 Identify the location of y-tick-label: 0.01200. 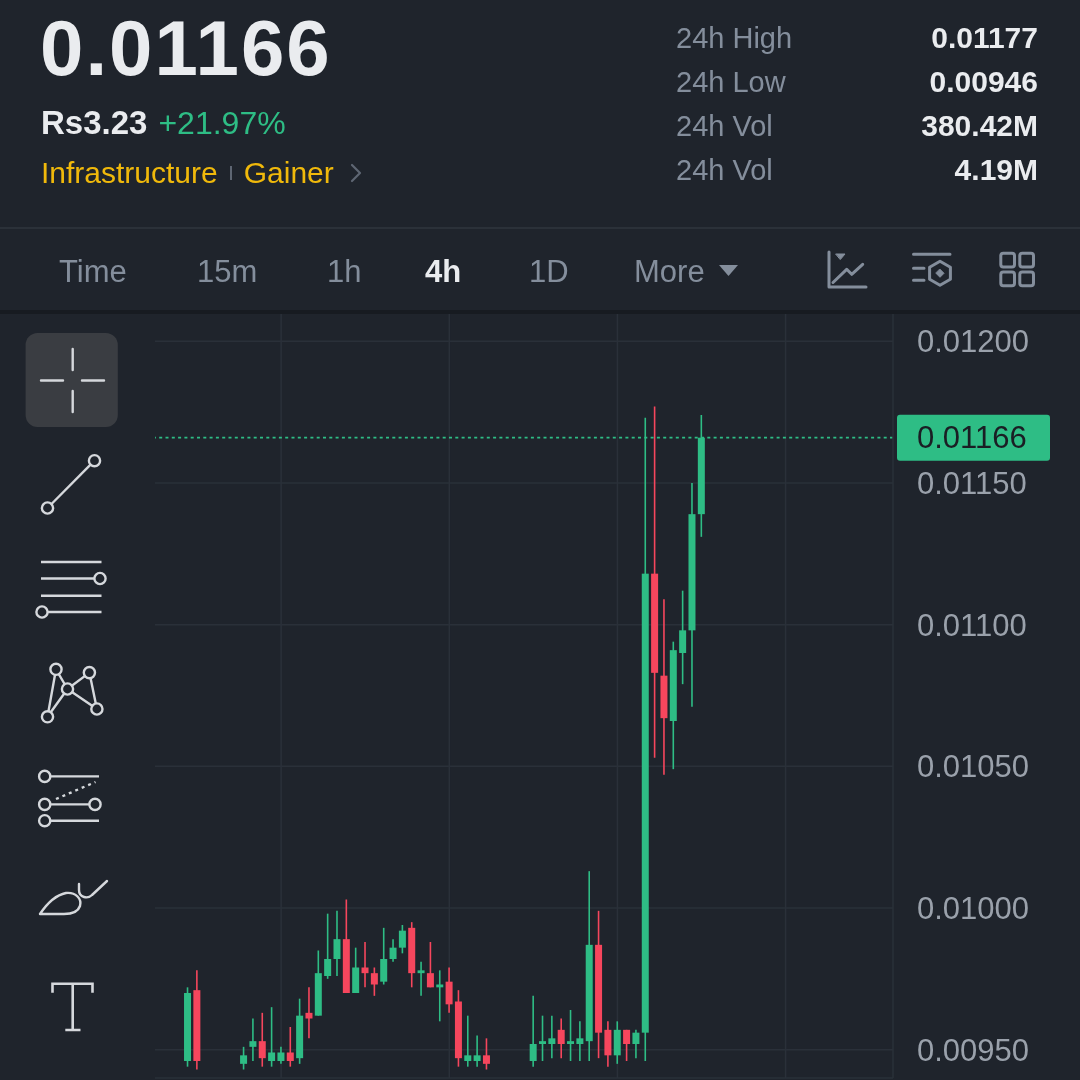
(973, 342).